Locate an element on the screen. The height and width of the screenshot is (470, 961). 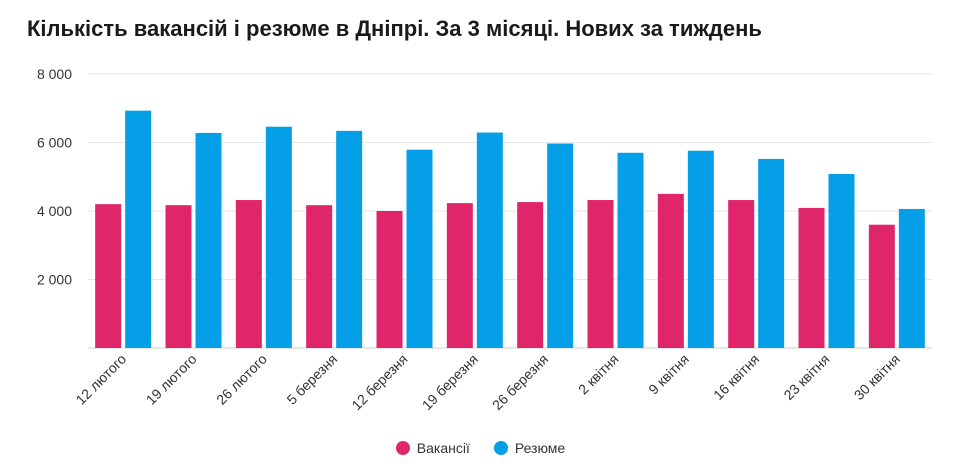
legend-item-vacancies: Вакансії is located at coordinates (432, 448).